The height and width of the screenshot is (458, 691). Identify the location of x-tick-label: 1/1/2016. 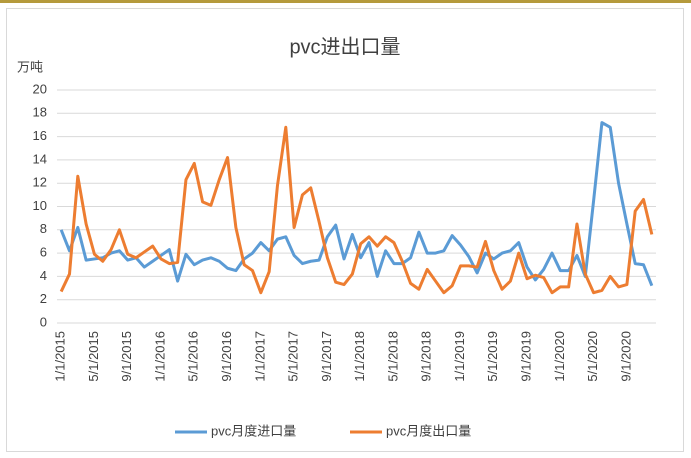
(159, 356).